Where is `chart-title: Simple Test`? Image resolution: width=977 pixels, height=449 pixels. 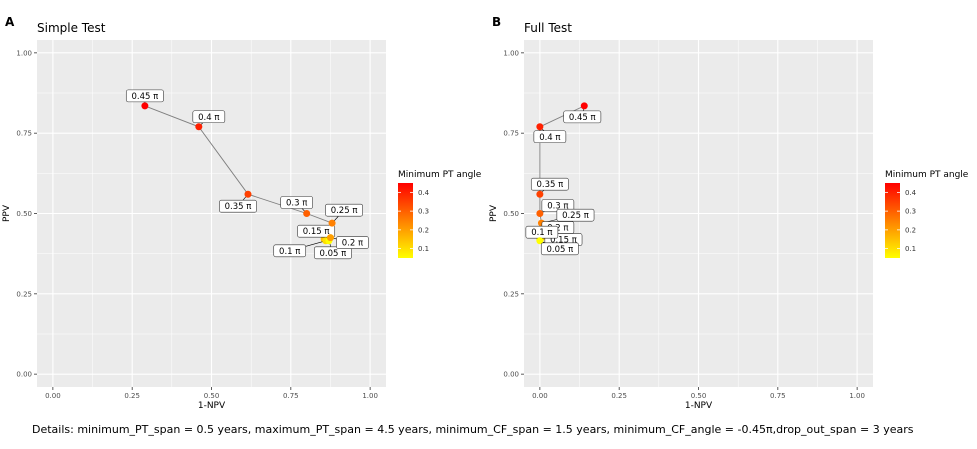
chart-title: Simple Test is located at coordinates (71, 28).